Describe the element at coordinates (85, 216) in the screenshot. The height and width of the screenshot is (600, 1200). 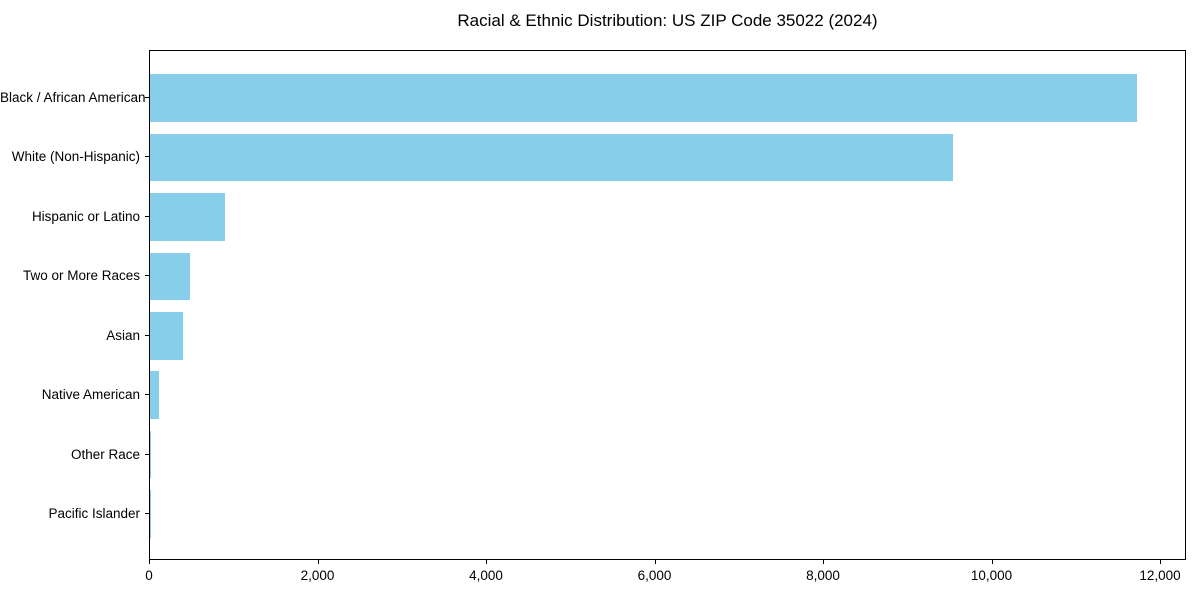
I see `y-tick-label: Hispanic or Latino` at that location.